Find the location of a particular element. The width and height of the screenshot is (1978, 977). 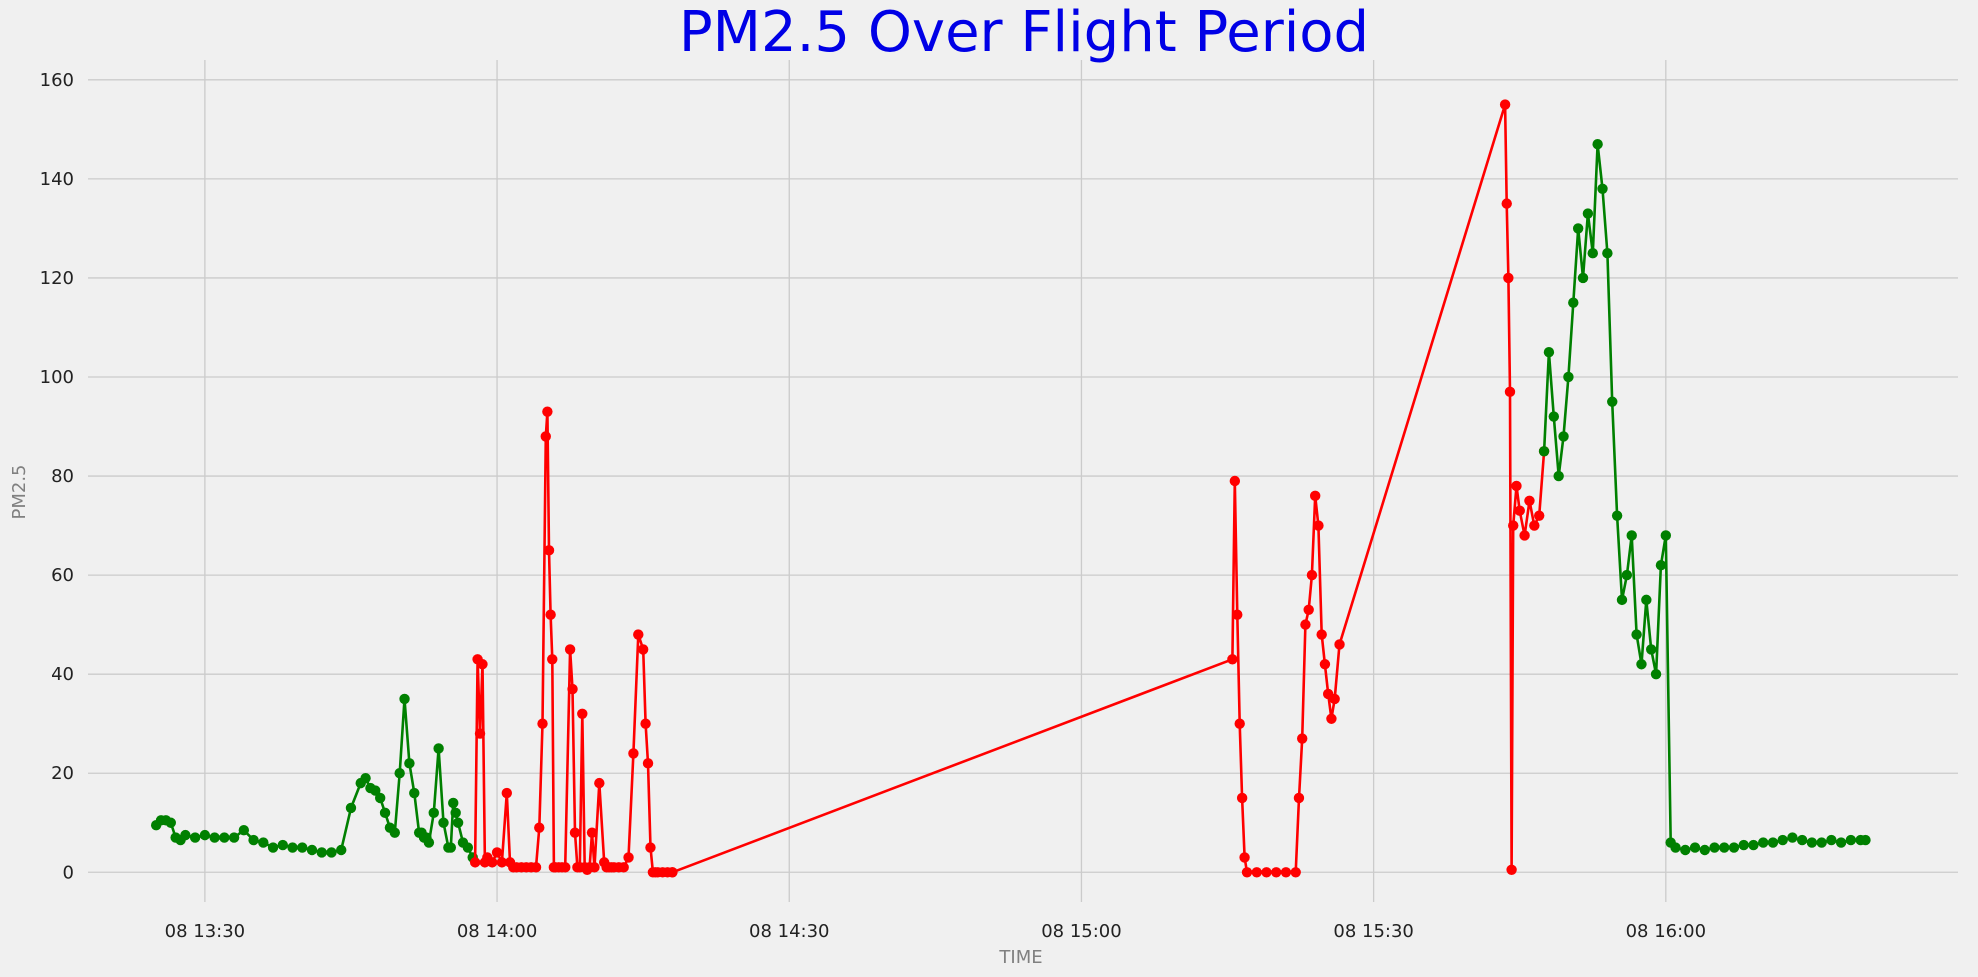

y-tick-label: 0 is located at coordinates (68, 872).